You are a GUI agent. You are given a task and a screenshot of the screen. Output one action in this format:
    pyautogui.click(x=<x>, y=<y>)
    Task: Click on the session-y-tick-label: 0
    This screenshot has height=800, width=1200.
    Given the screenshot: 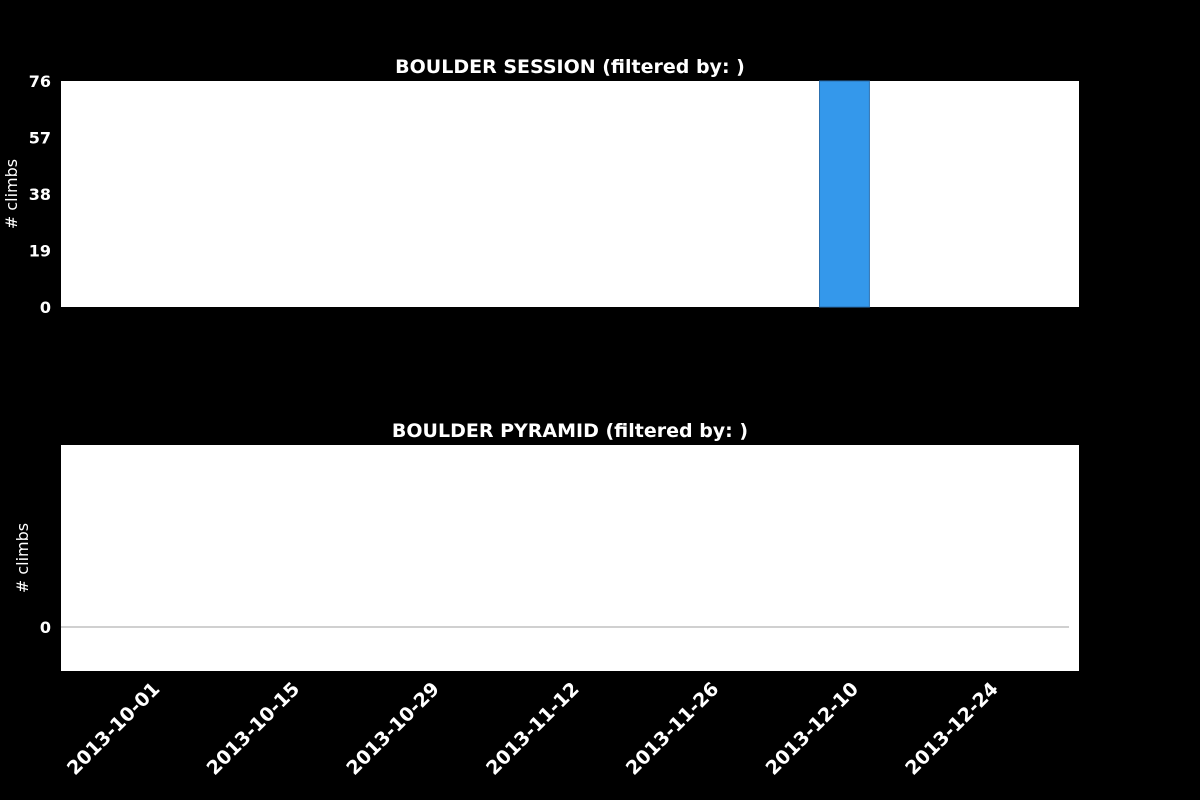 What is the action you would take?
    pyautogui.click(x=45, y=307)
    